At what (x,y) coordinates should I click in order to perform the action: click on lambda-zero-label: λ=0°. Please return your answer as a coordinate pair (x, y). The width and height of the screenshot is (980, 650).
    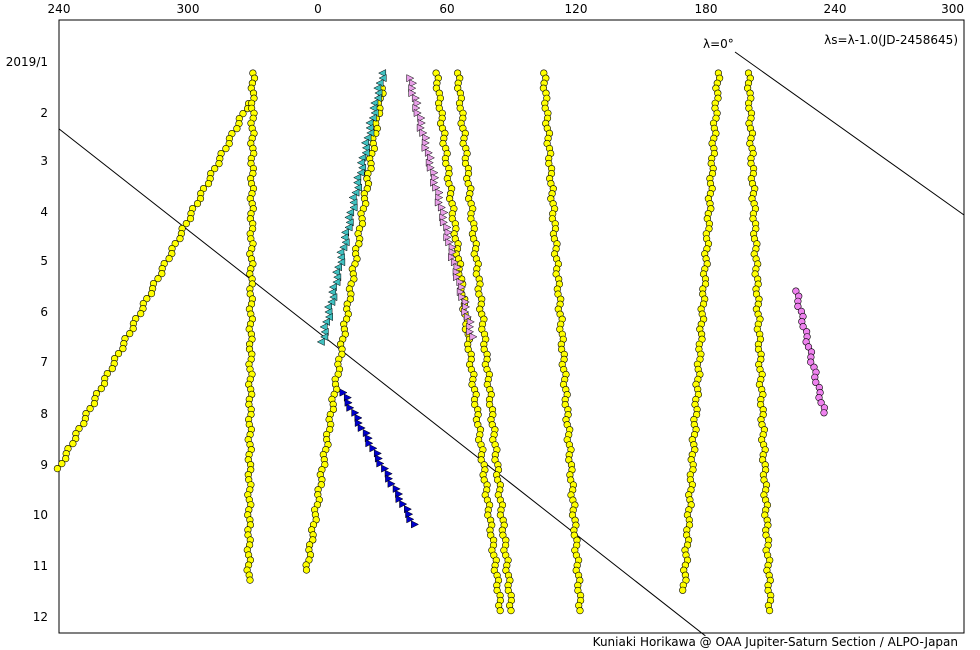
    Looking at the image, I should click on (718, 44).